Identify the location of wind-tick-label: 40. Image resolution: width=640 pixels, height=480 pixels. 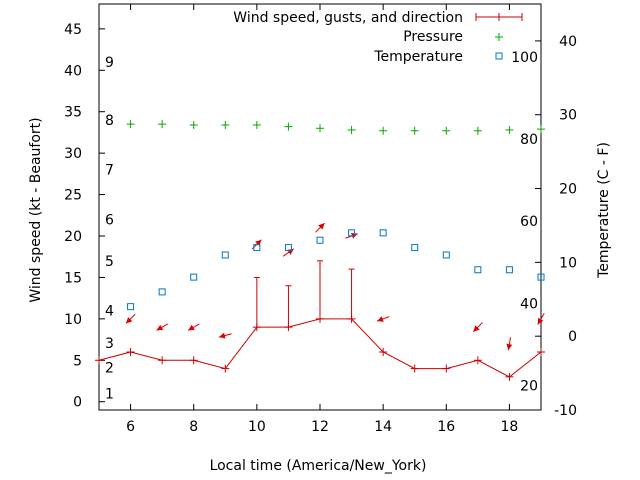
(73, 71).